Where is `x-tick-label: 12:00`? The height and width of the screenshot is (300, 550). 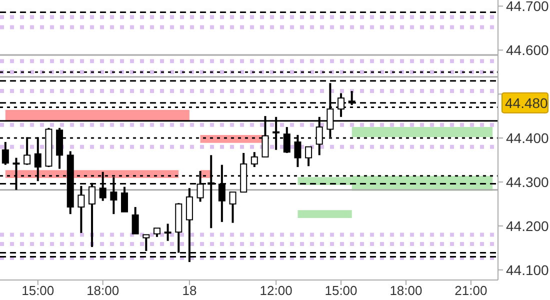 x-tick-label: 12:00 is located at coordinates (276, 290).